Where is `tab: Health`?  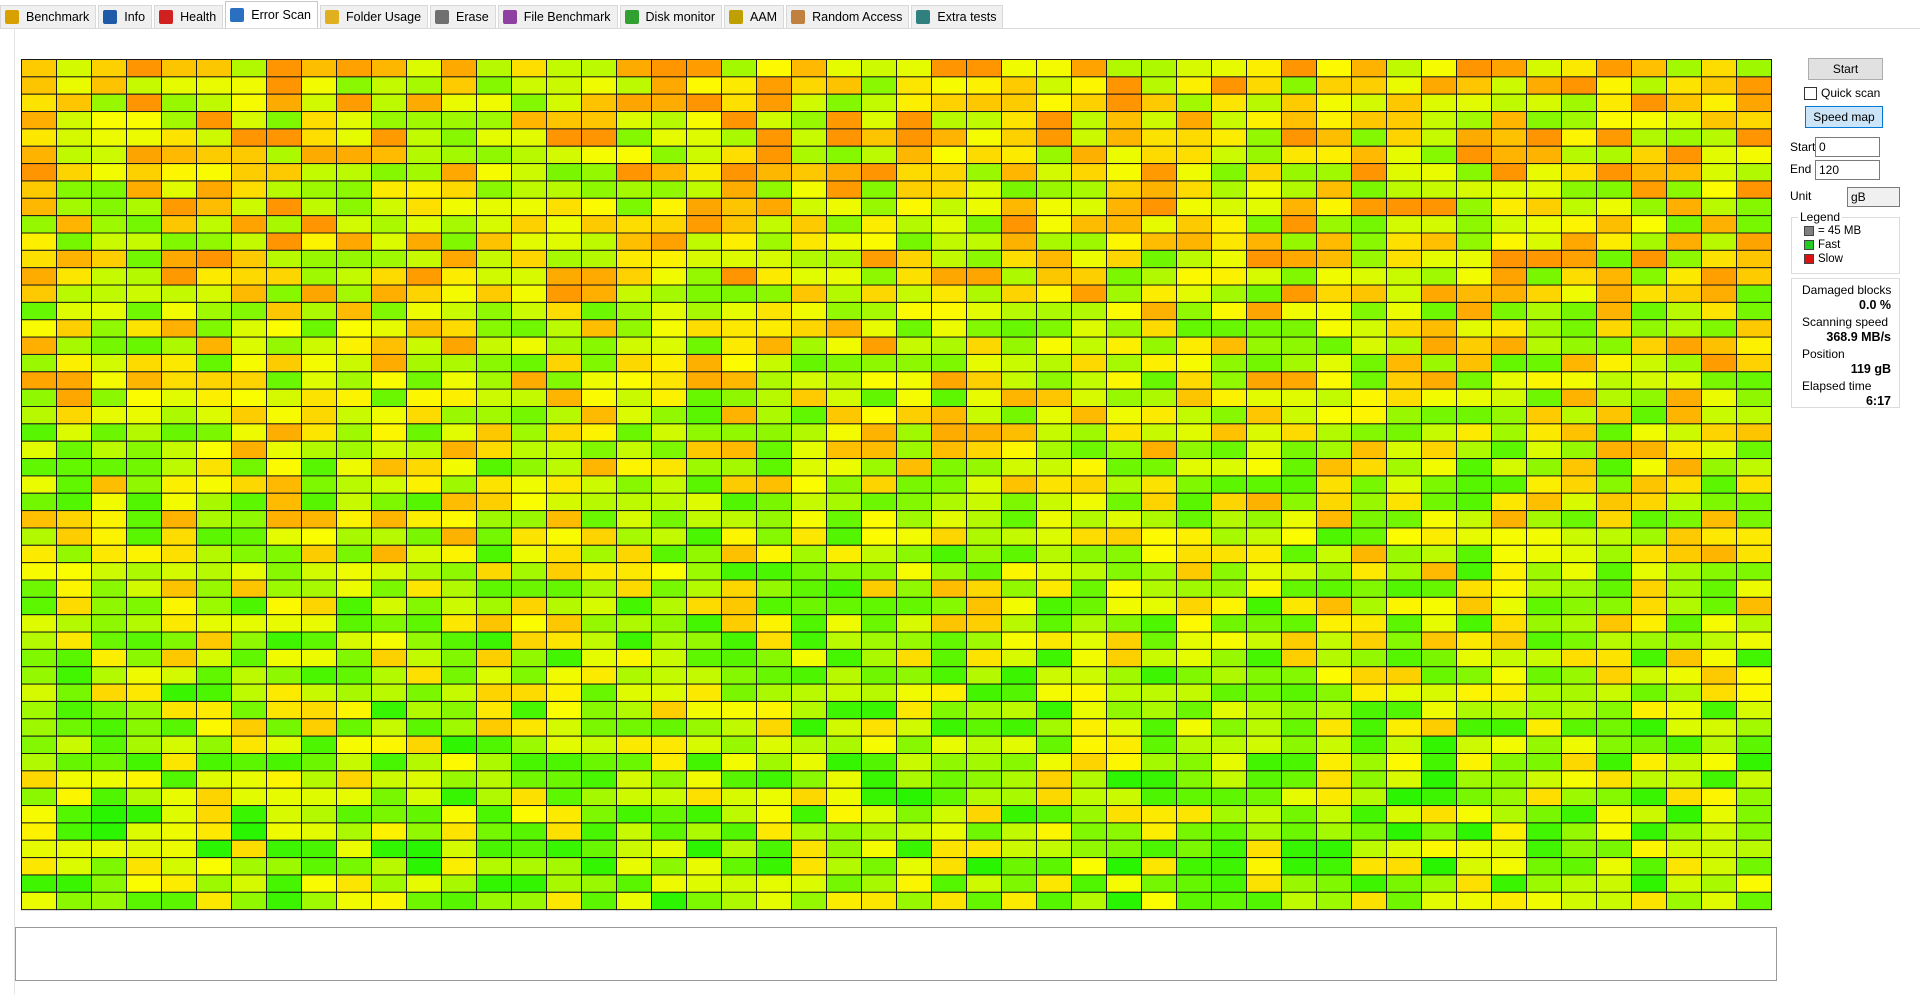
tab: Health is located at coordinates (189, 16).